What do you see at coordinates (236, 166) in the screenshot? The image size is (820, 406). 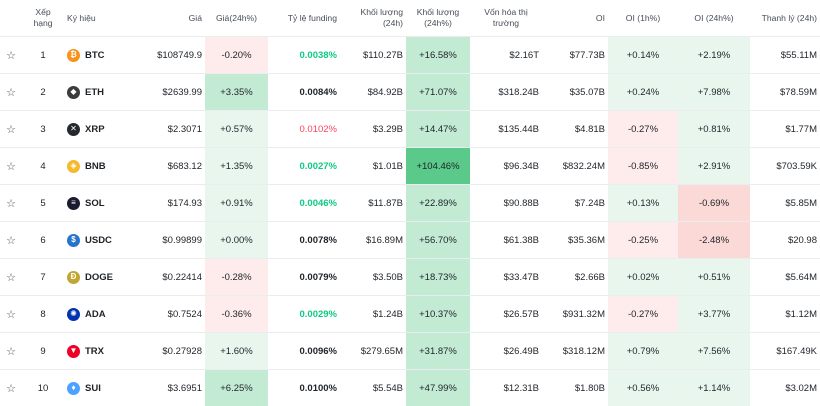 I see `price-change-cell: +1.35%` at bounding box center [236, 166].